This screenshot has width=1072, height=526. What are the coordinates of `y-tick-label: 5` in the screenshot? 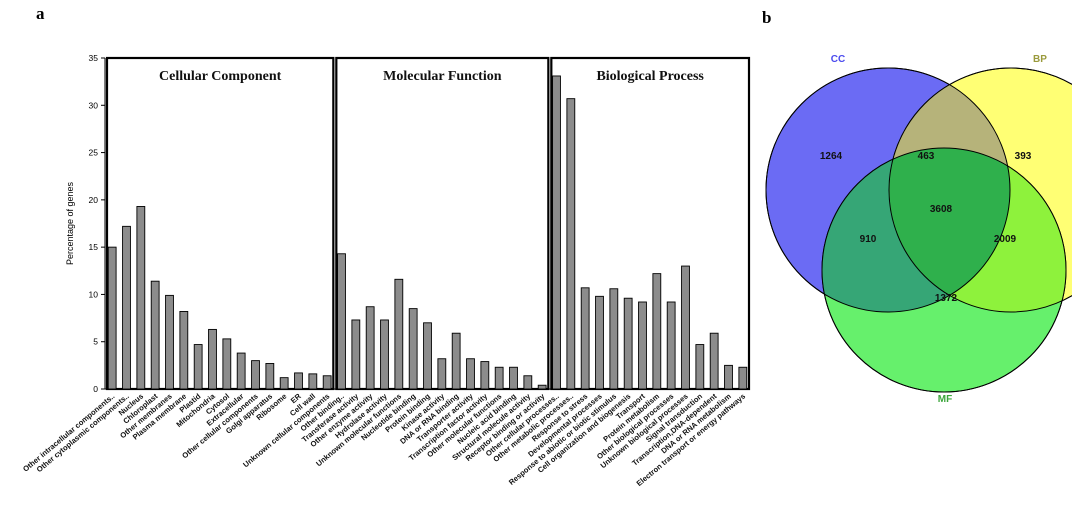 It's located at (95, 342).